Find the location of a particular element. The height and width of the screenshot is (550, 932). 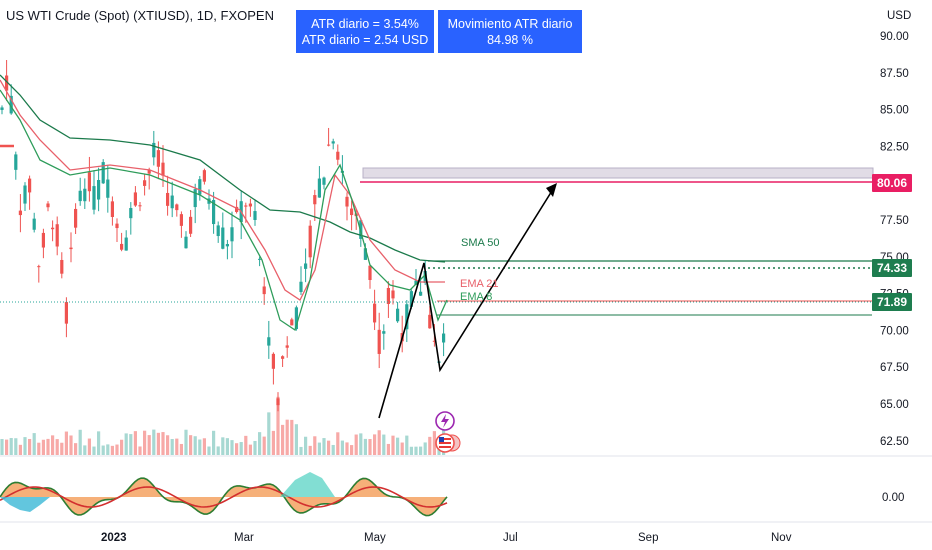

price-tag-last: 71.89 is located at coordinates (892, 302).